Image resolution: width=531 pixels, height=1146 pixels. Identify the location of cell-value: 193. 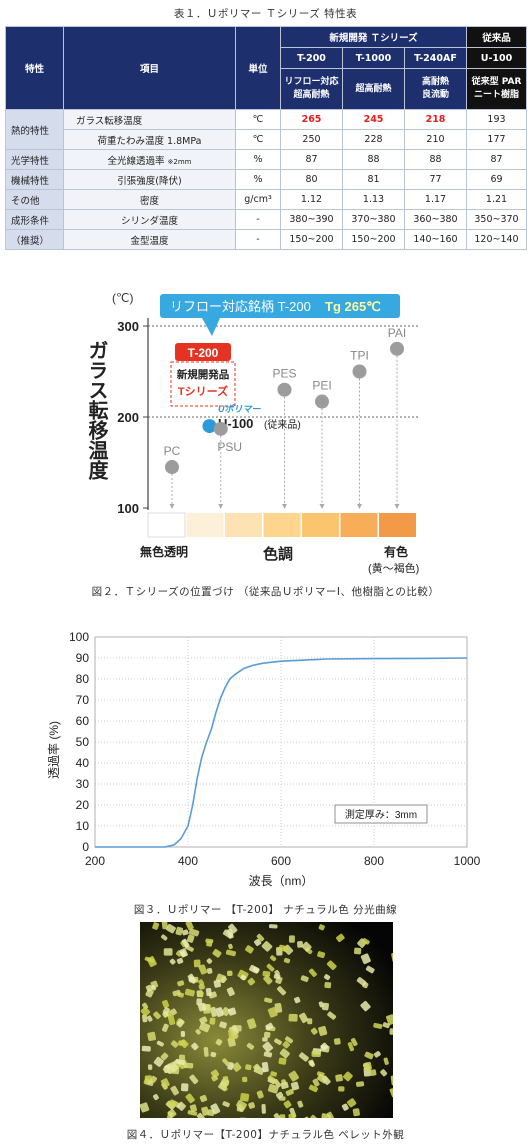
(496, 119).